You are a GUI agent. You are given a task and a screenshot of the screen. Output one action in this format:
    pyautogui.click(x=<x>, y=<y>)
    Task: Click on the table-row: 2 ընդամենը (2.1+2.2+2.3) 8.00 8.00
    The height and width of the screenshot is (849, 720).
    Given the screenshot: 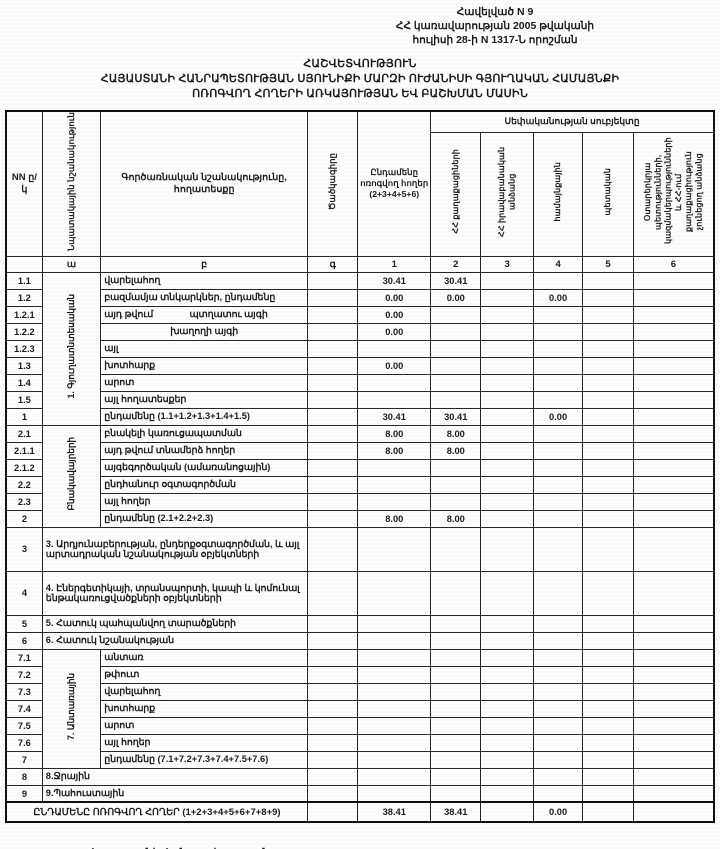 What is the action you would take?
    pyautogui.click(x=360, y=518)
    